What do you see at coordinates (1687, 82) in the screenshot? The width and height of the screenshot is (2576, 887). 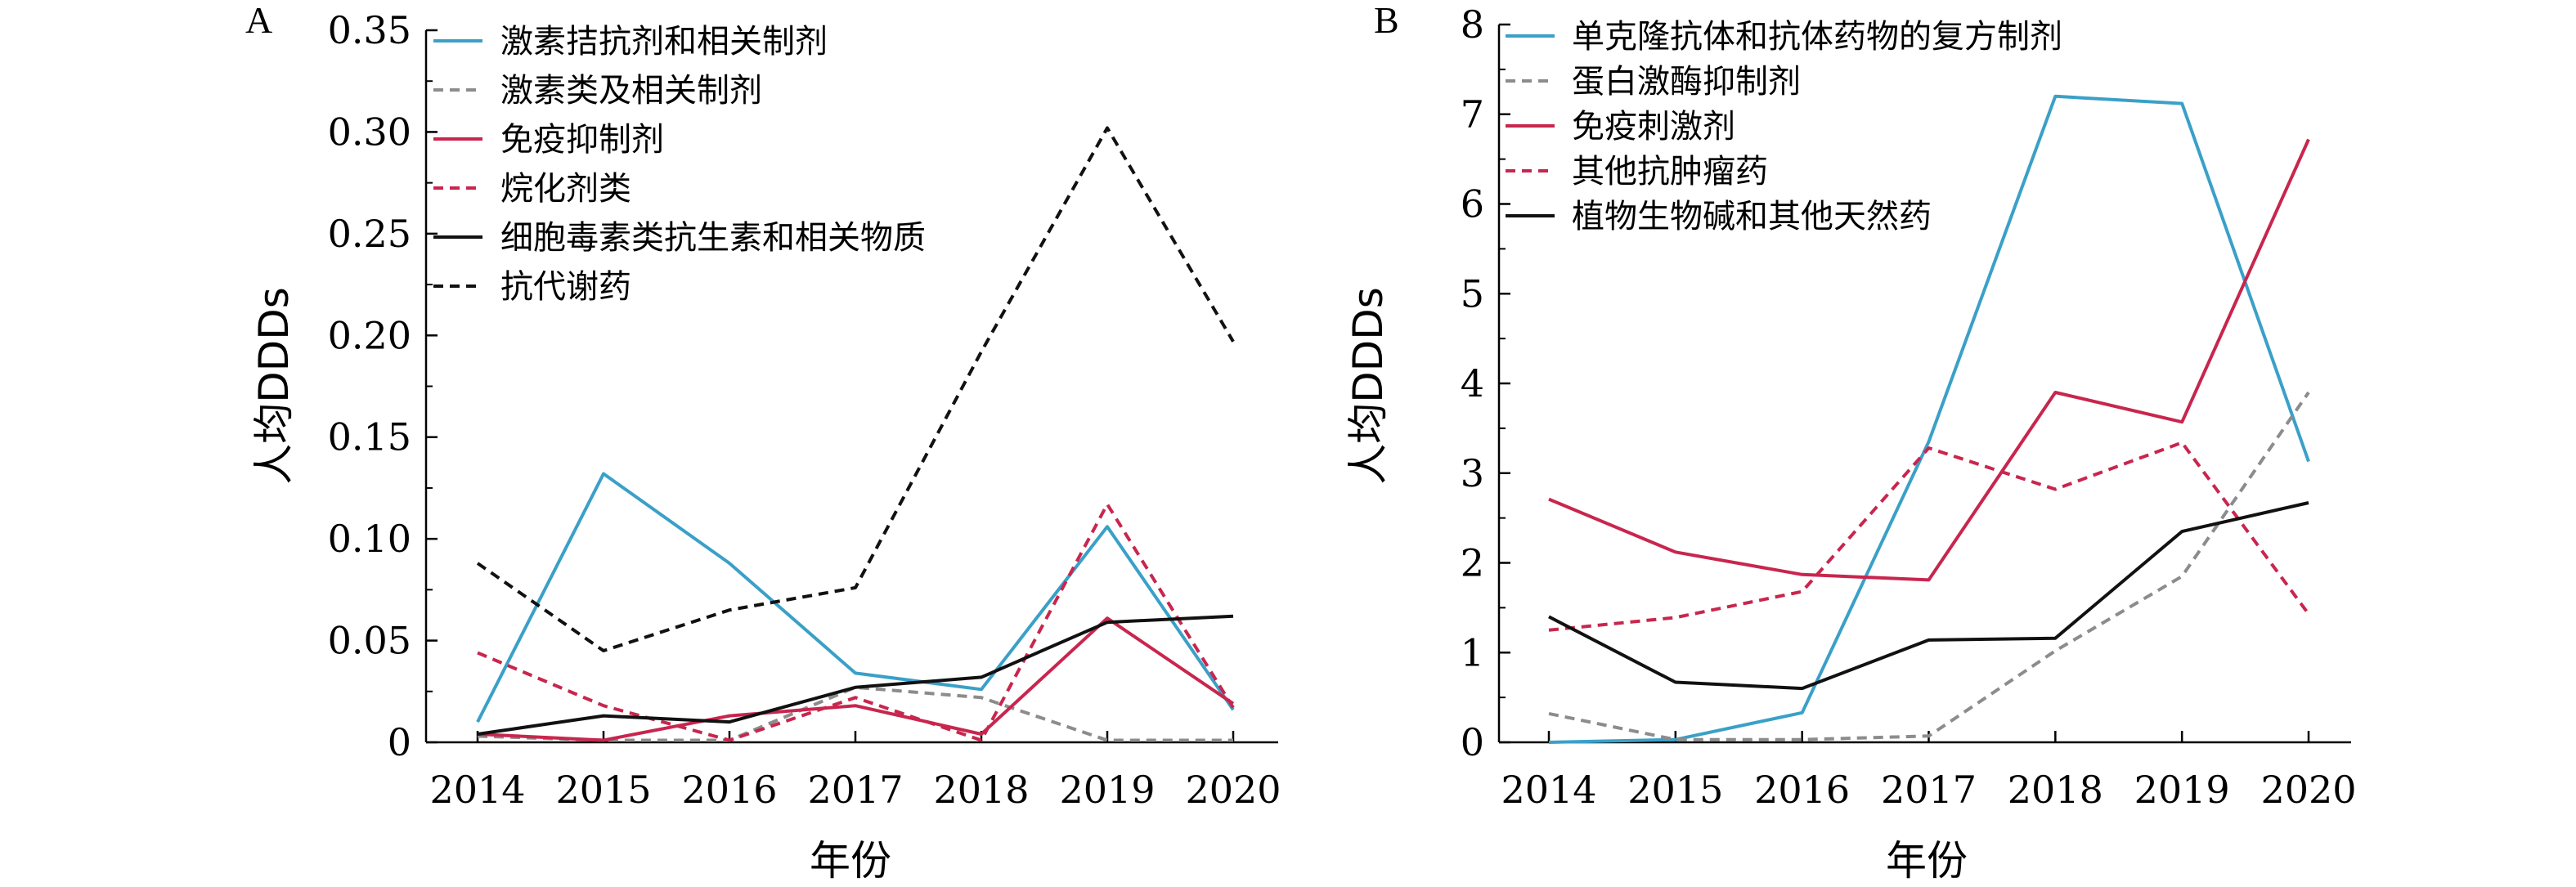 I see `chart1-legend-label-1: 蛋白激酶抑制剂` at bounding box center [1687, 82].